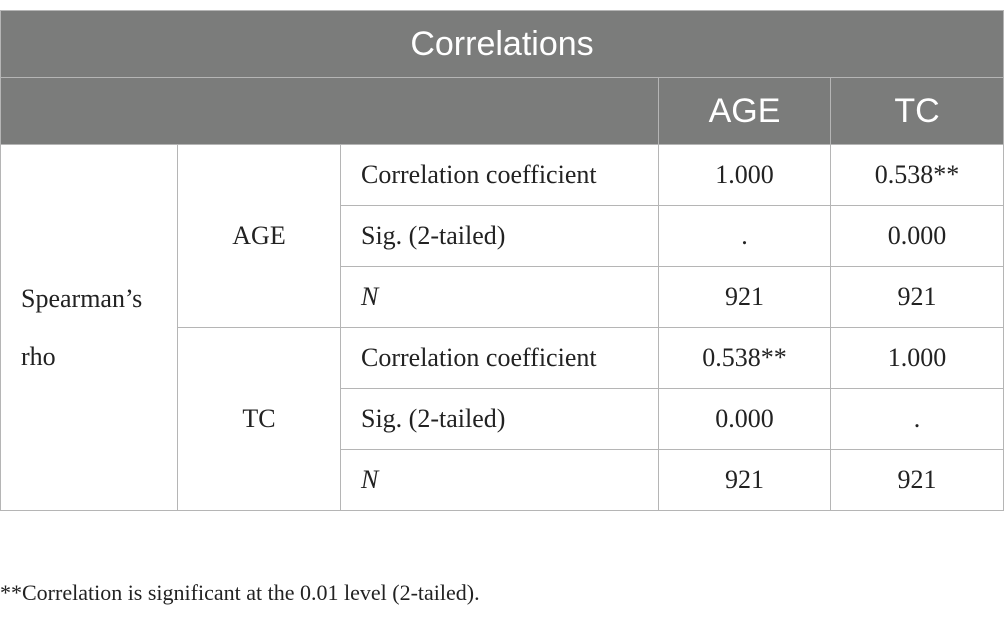  I want to click on column-header-row: AGE TC, so click(502, 111).